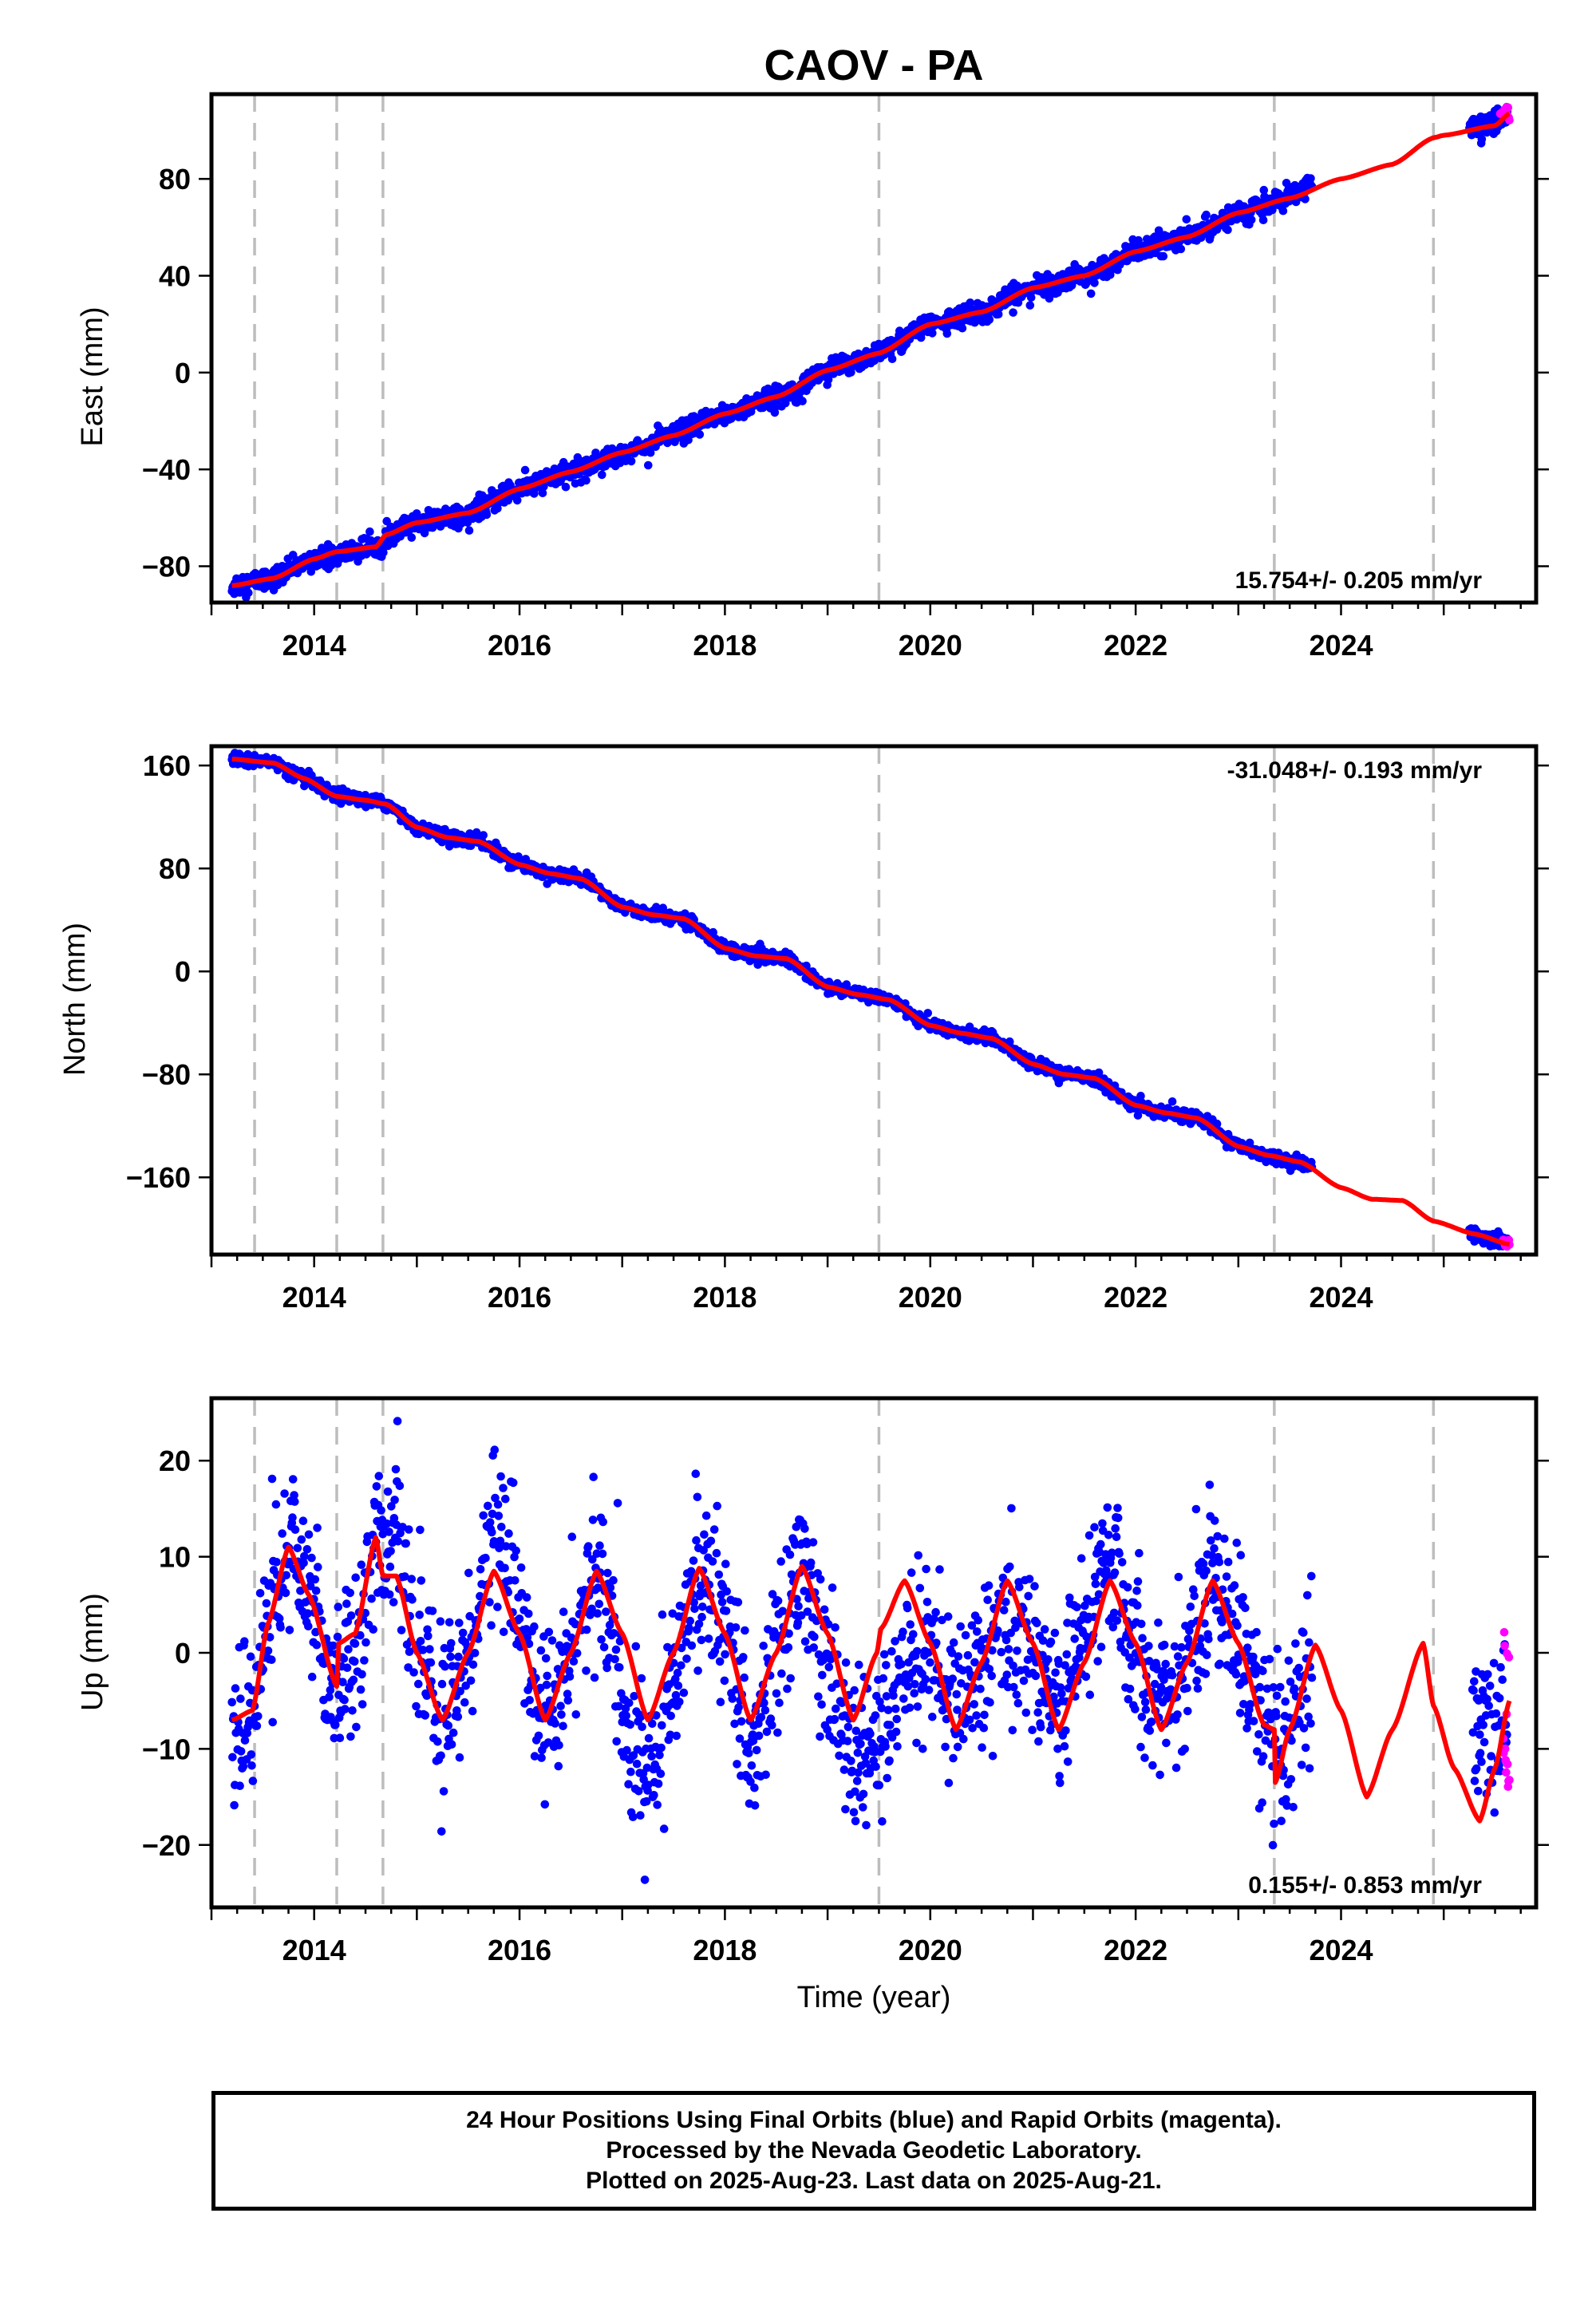 The height and width of the screenshot is (2316, 1596). Describe the element at coordinates (725, 1297) in the screenshot. I see `x-tick-label-north-2018: 2018` at that location.